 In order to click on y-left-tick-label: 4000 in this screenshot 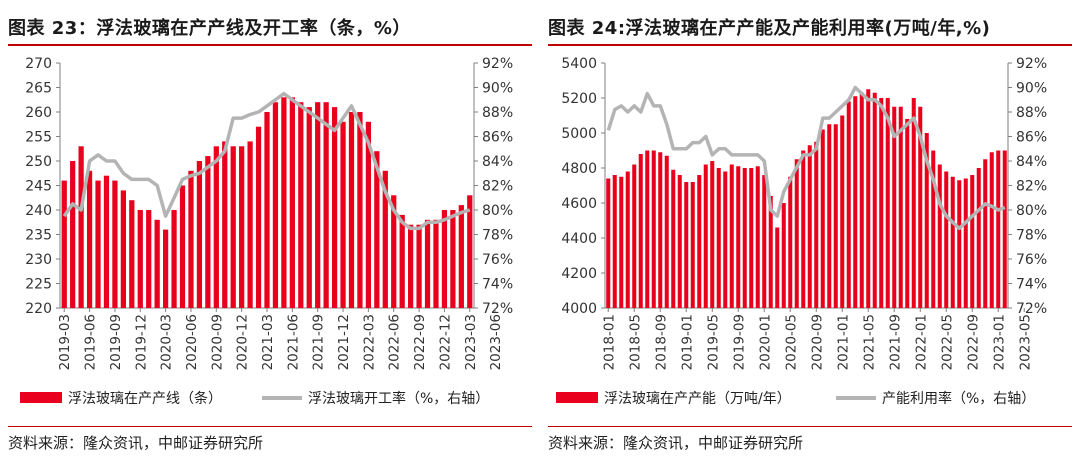, I will do `click(579, 309)`.